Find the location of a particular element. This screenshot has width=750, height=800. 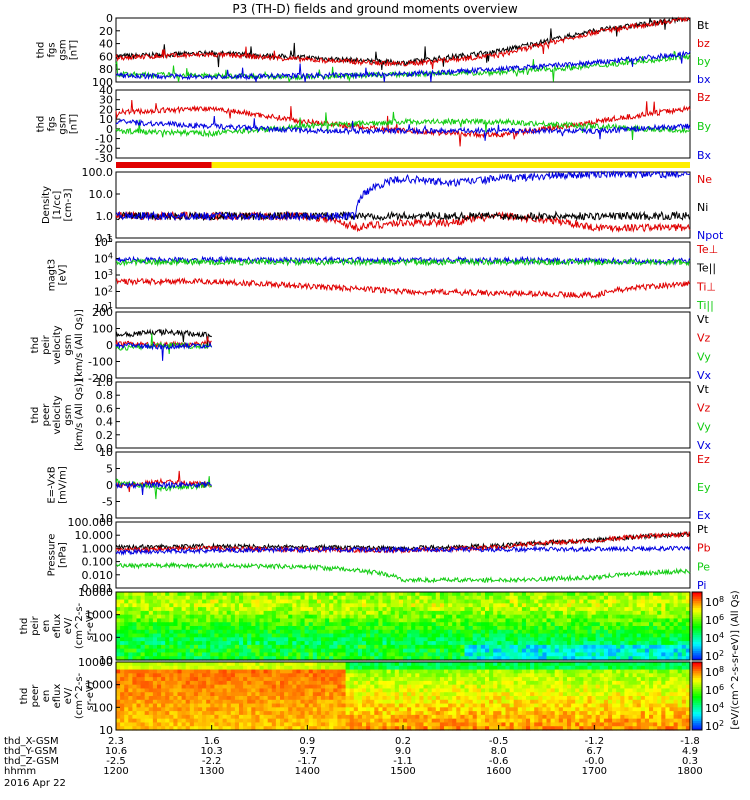

panel-peir_velocity is located at coordinates (403, 345).